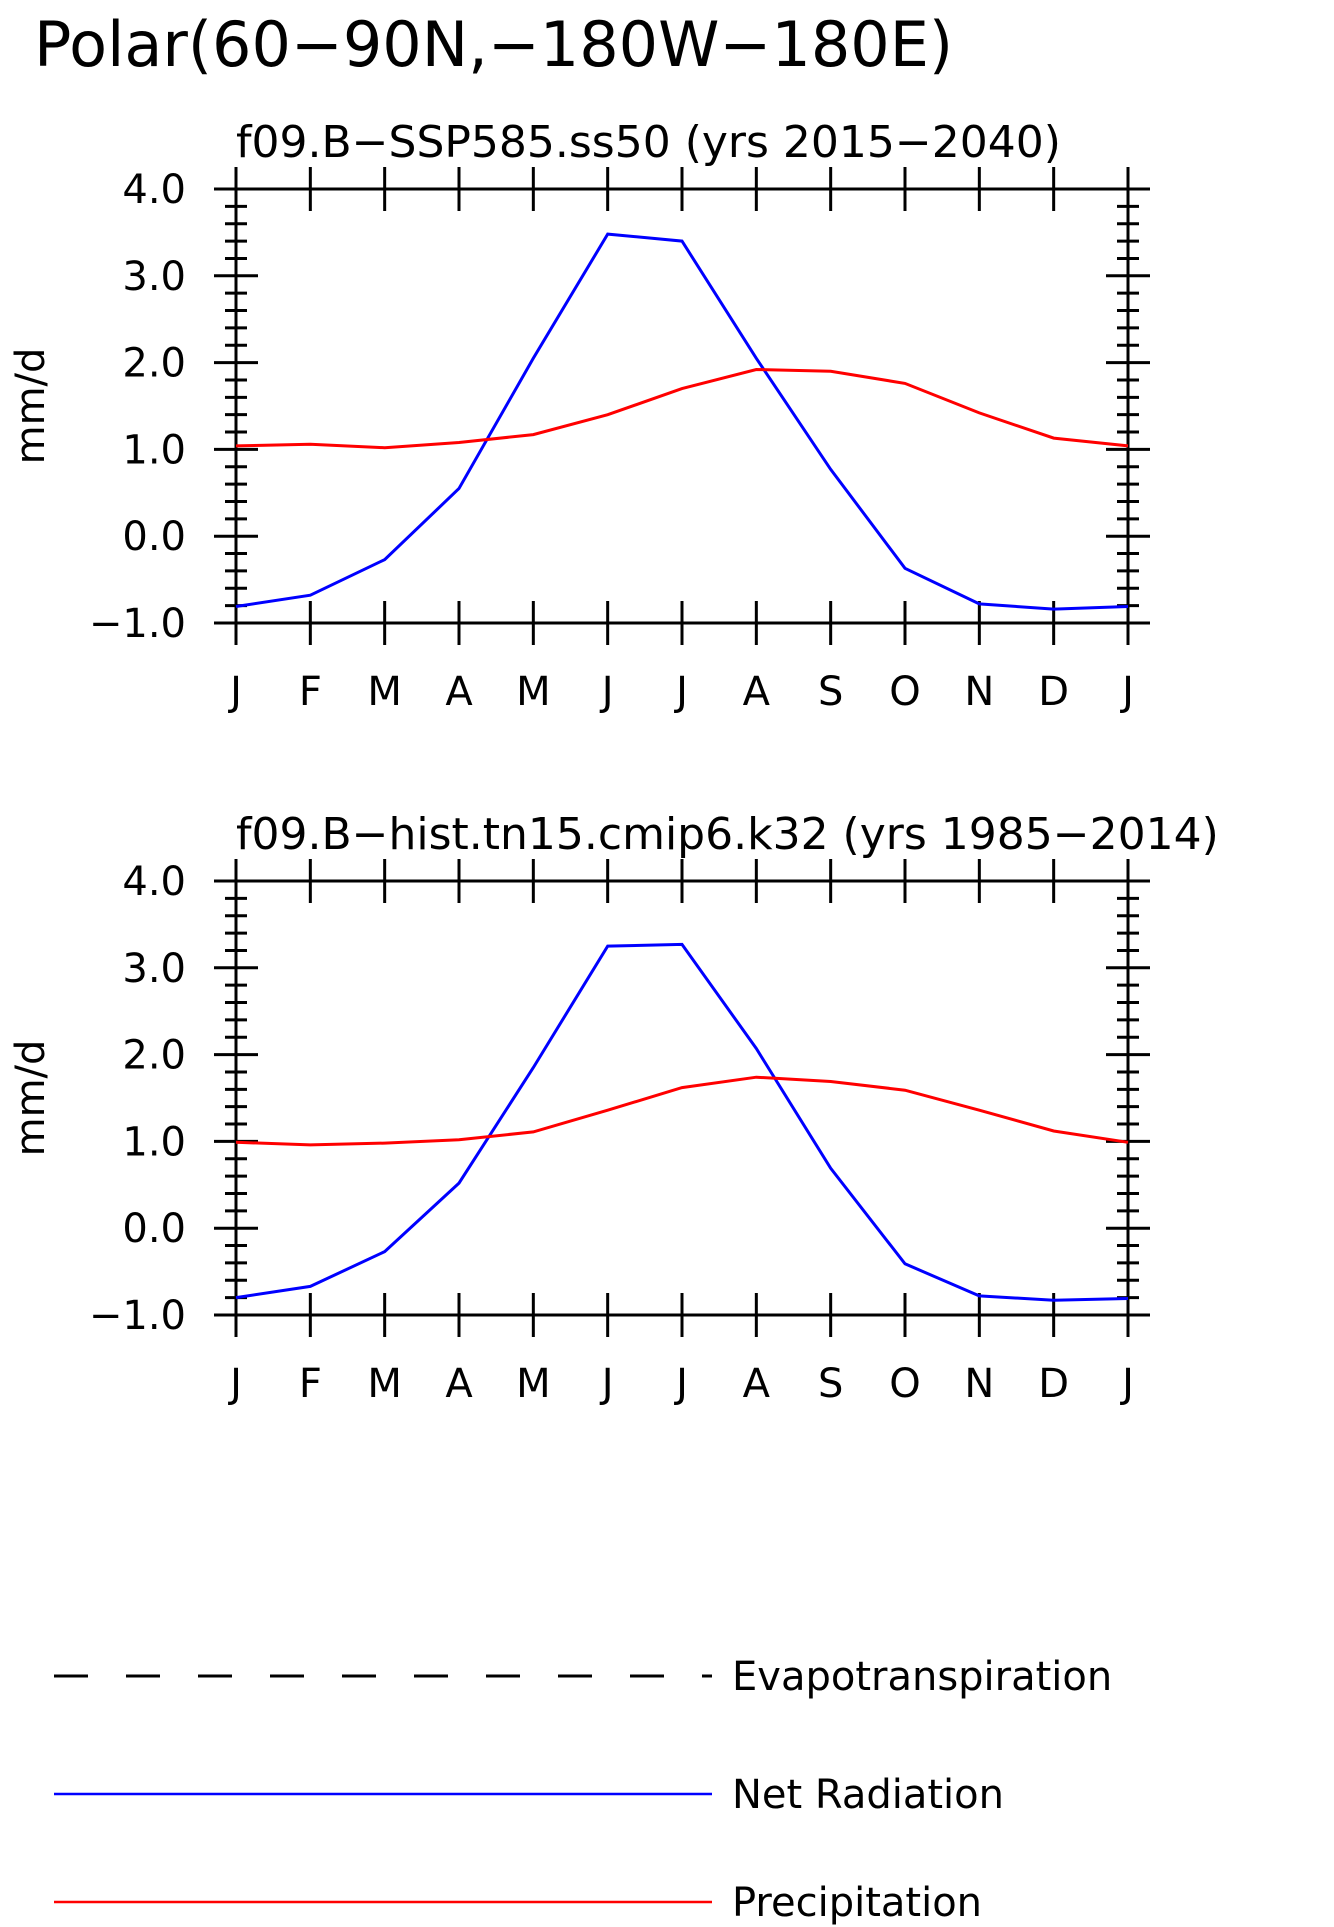 The height and width of the screenshot is (1927, 1334). Describe the element at coordinates (857, 1903) in the screenshot. I see `legend-label-precipitation: Precipitation` at that location.